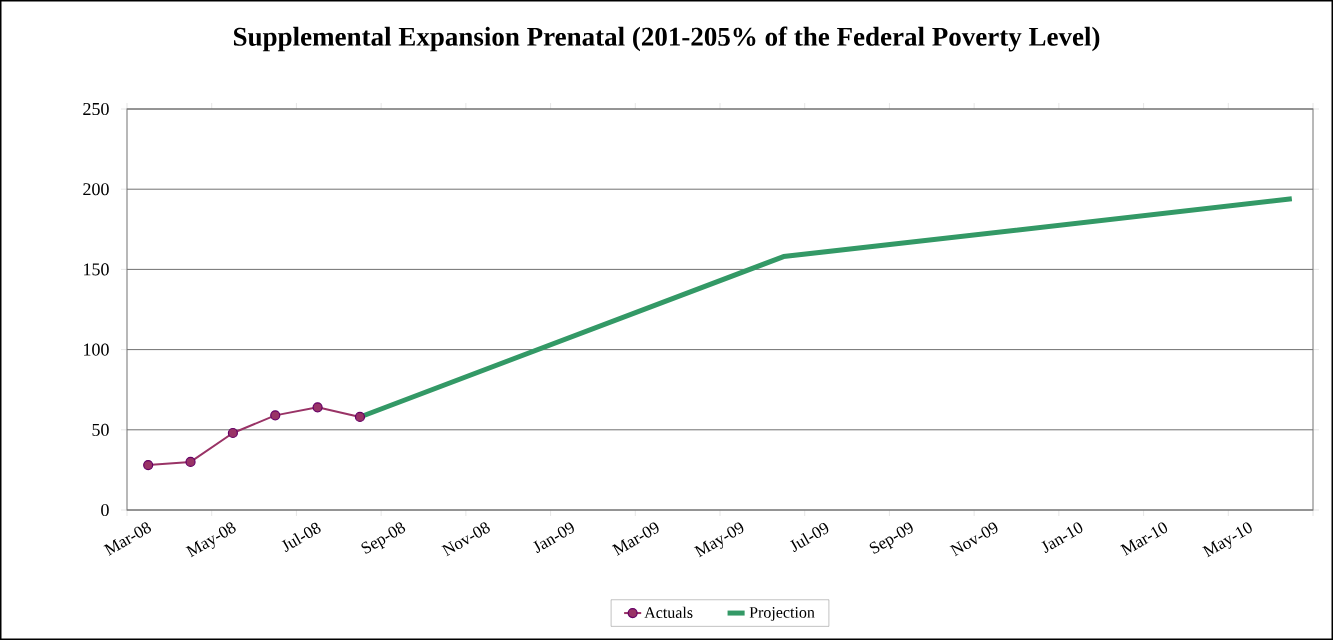  I want to click on y-tick-label: 200, so click(96, 189).